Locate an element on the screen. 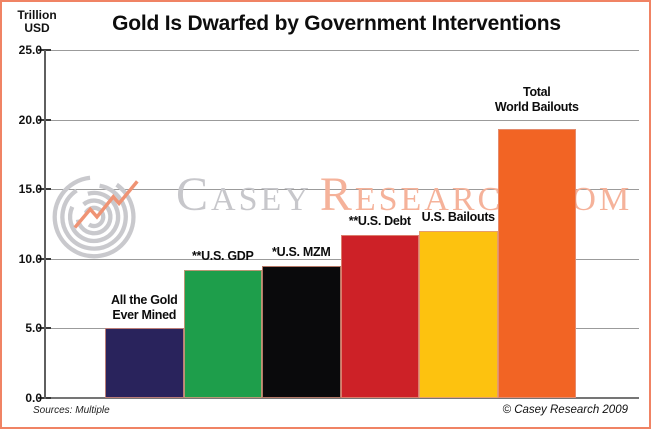  bar-label: Total World Bailouts is located at coordinates (536, 100).